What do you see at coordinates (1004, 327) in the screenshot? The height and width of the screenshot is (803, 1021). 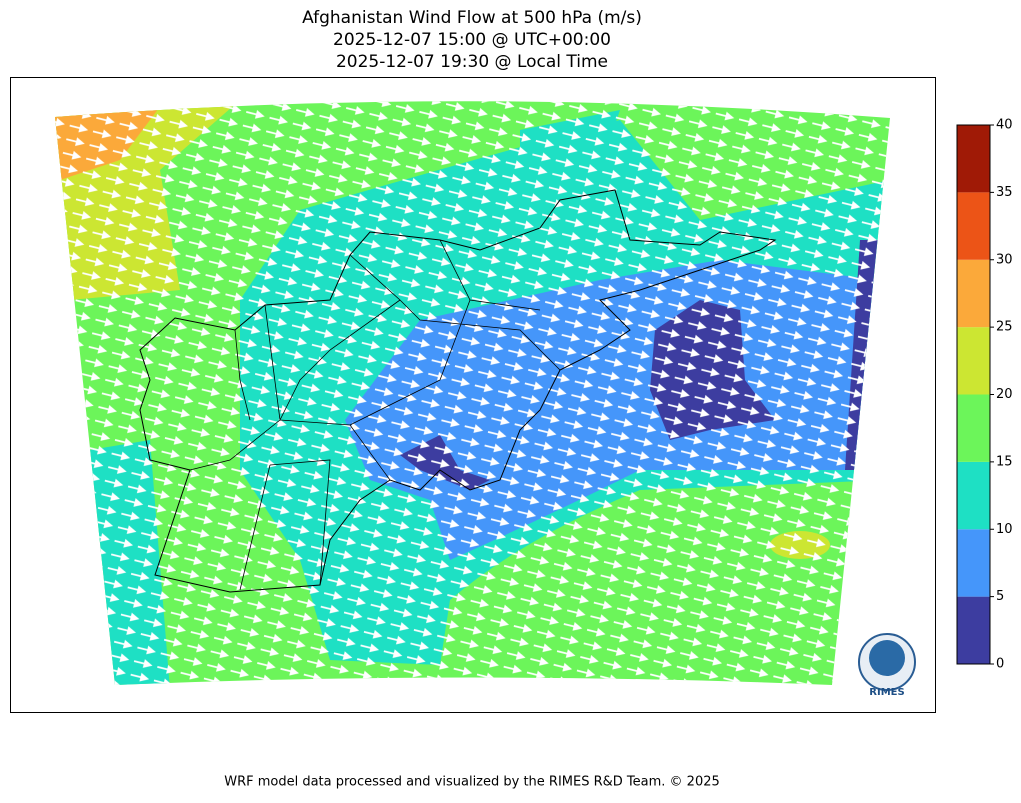 I see `colorbar-tick-label: 25` at bounding box center [1004, 327].